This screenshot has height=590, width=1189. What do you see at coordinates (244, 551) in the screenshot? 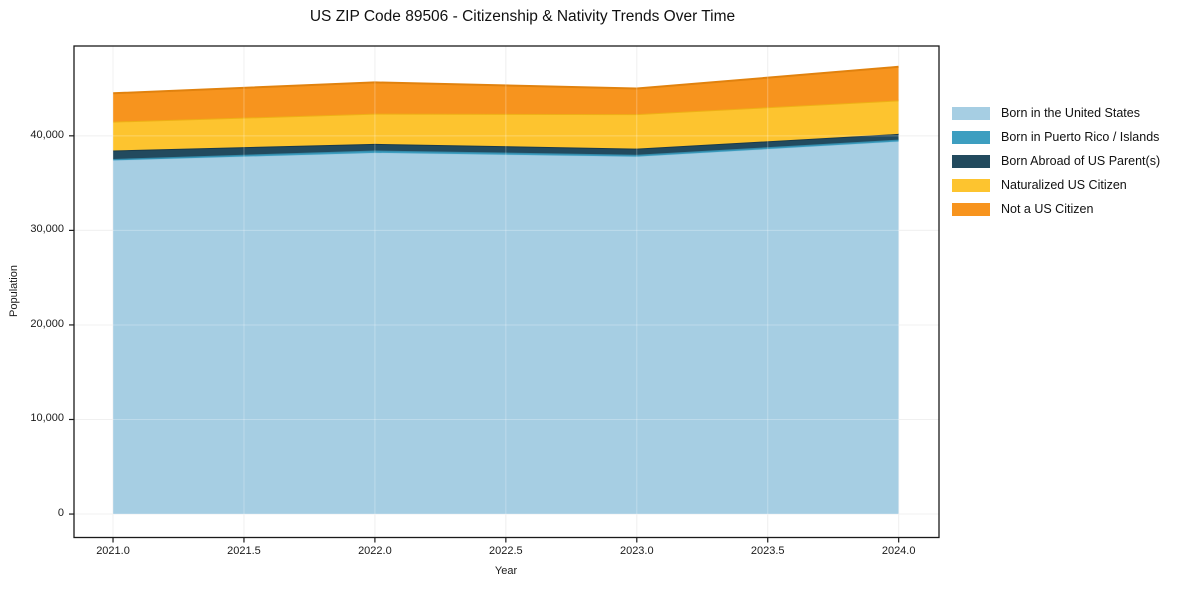
I see `x-tick-label: 2021.5` at bounding box center [244, 551].